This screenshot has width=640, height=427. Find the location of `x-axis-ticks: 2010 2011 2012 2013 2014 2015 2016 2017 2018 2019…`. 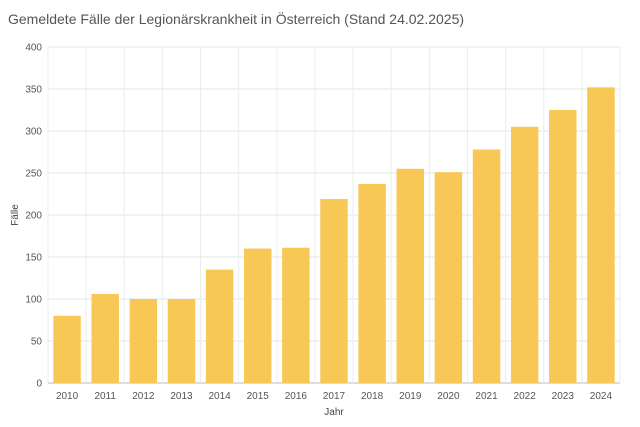

x-axis-ticks: 2010 2011 2012 2013 2014 2015 2016 2017 2018 2019… is located at coordinates (334, 396).